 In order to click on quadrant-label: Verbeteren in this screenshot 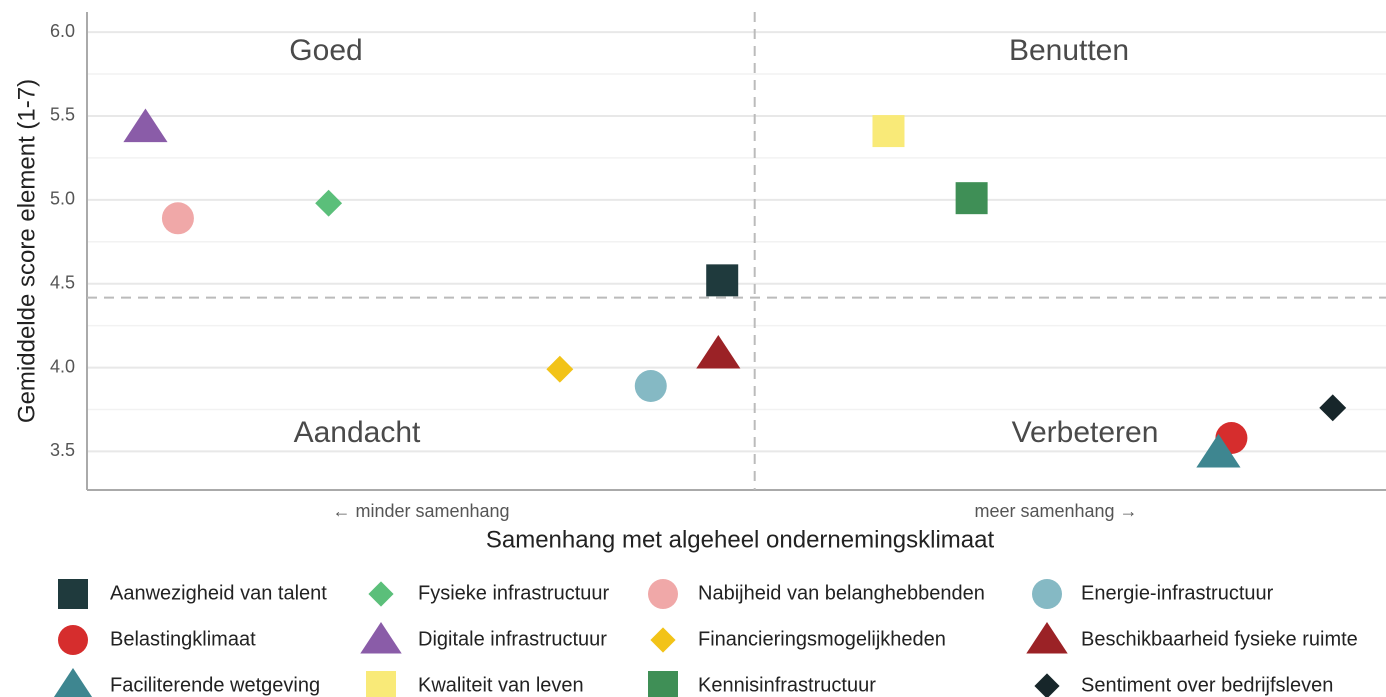, I will do `click(1085, 432)`.